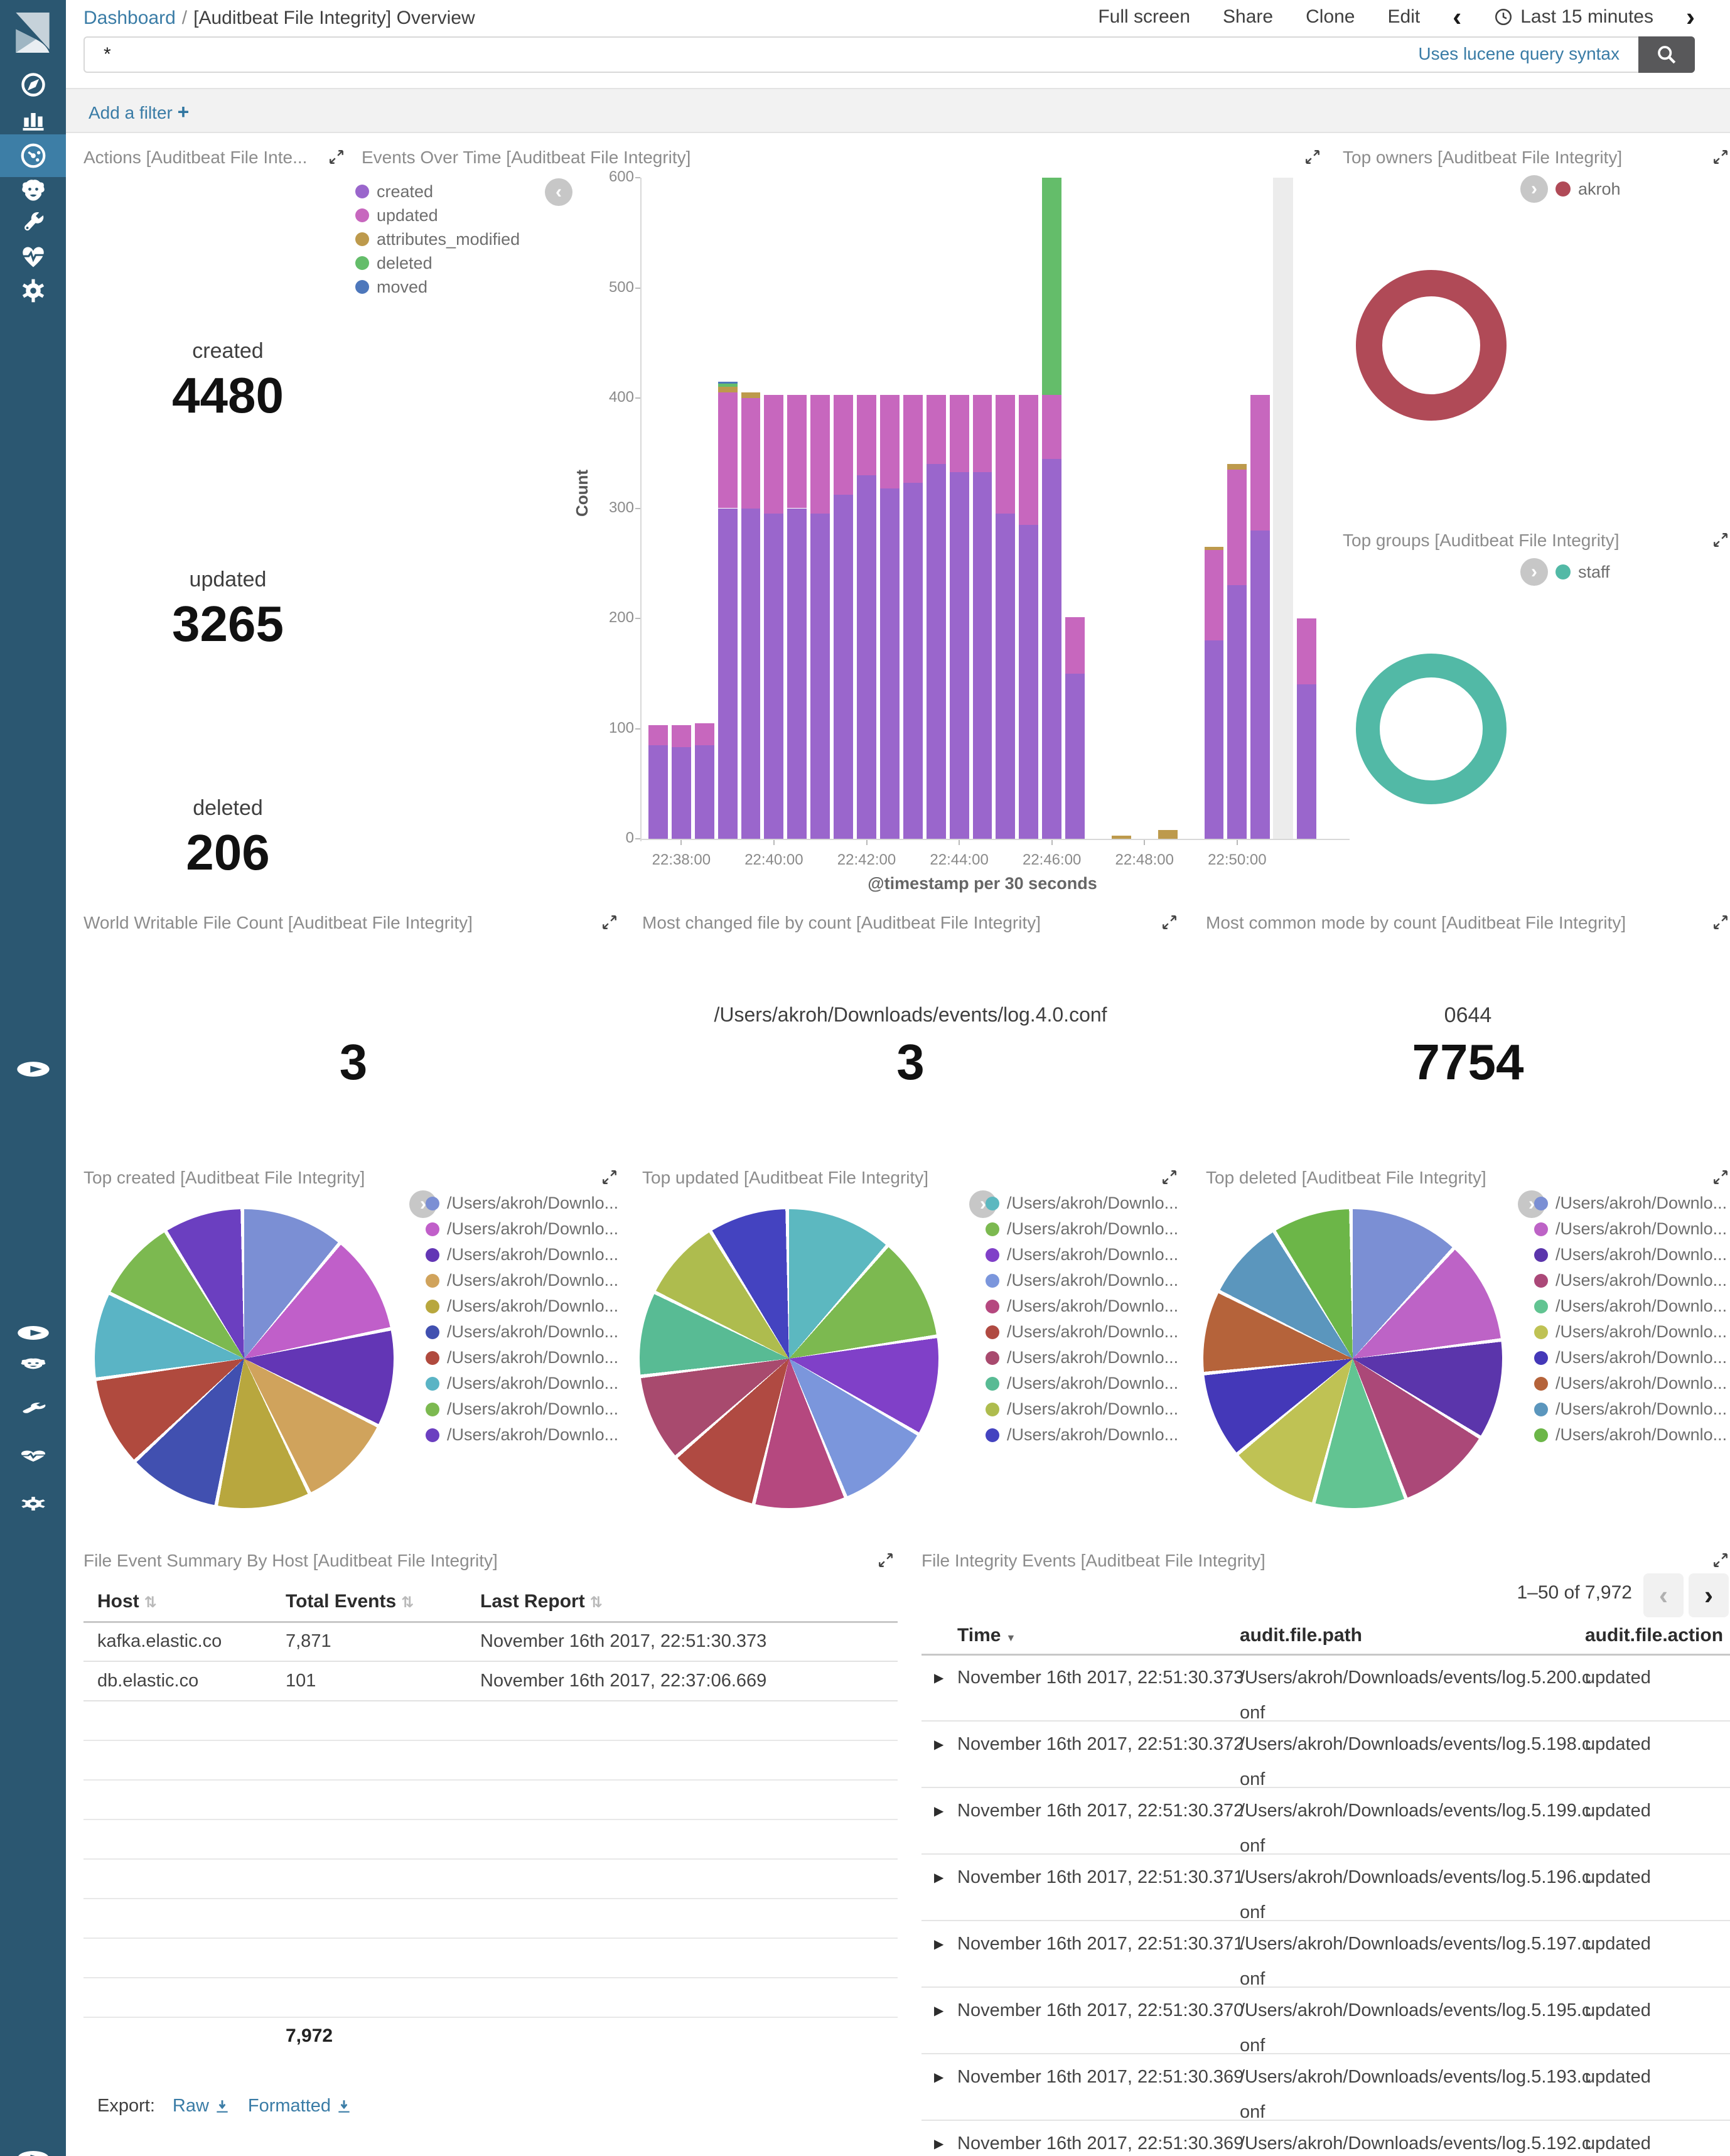 This screenshot has width=1730, height=2156. What do you see at coordinates (33, 1069) in the screenshot?
I see `sidebar-item-play` at bounding box center [33, 1069].